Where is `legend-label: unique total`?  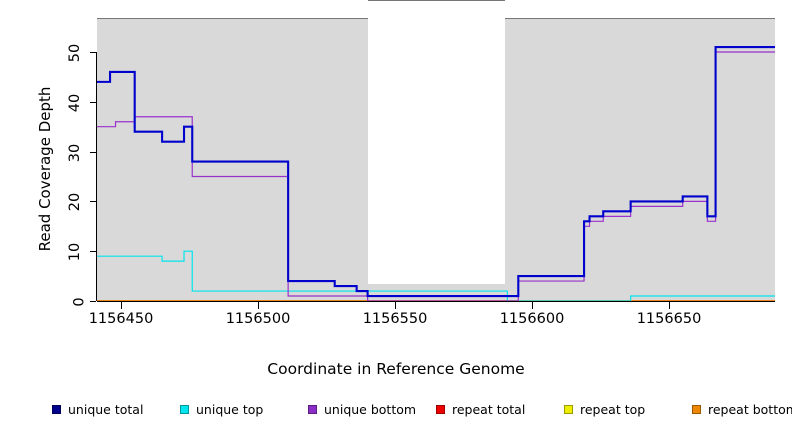
legend-label: unique total is located at coordinates (106, 409).